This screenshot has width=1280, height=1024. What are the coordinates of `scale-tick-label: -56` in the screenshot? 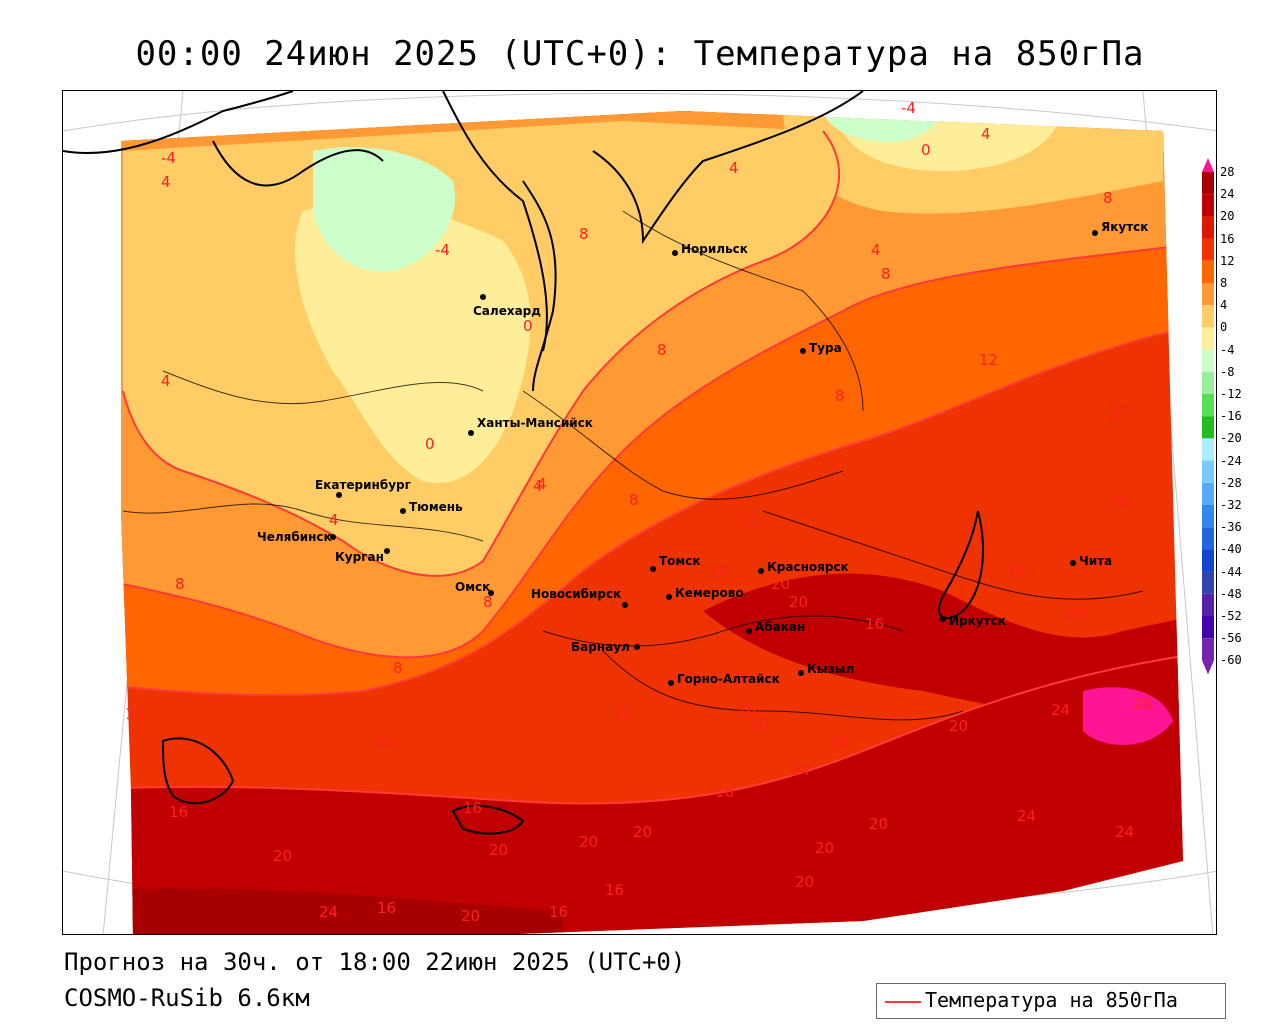 It's located at (1231, 638).